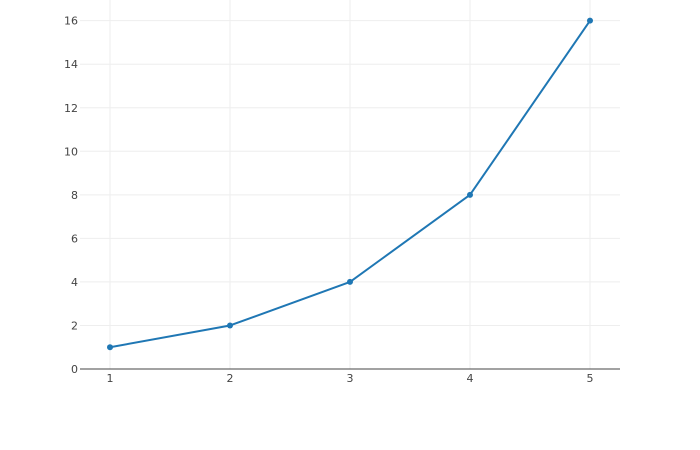 The image size is (700, 450). What do you see at coordinates (350, 378) in the screenshot?
I see `x-tick-label: 3` at bounding box center [350, 378].